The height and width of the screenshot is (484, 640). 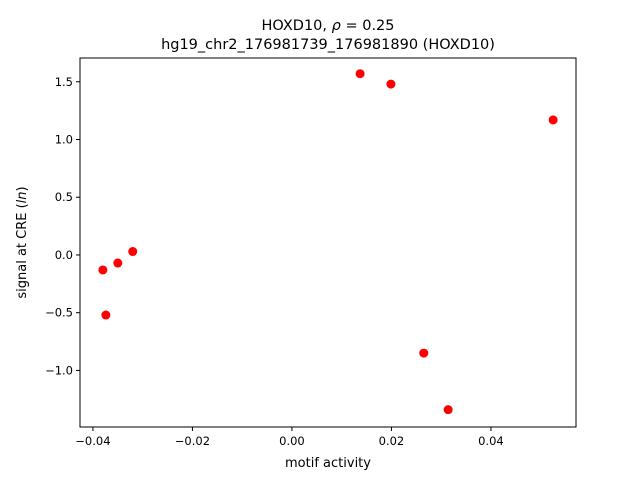 I want to click on y-tick-label: −0.5, so click(x=59, y=313).